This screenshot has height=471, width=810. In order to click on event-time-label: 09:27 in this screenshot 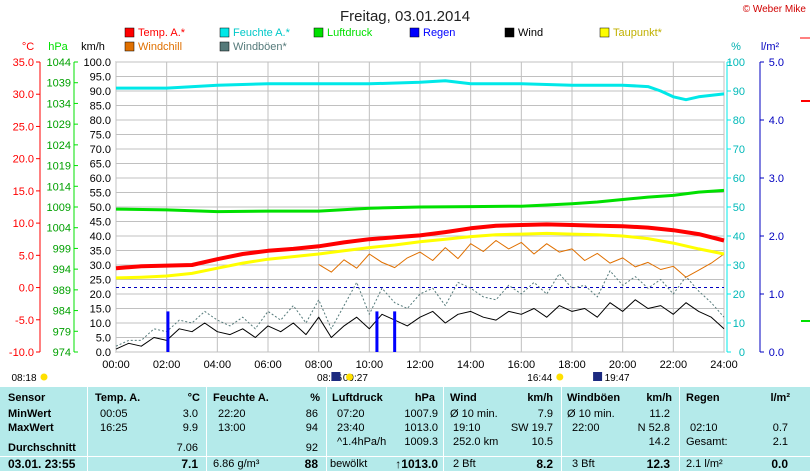, I will do `click(355, 378)`.